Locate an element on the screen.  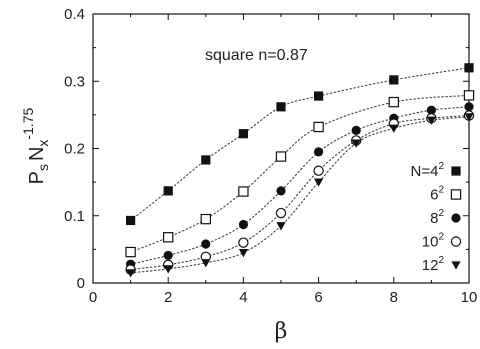
y-tick-label: 0.2 is located at coordinates (74, 149).